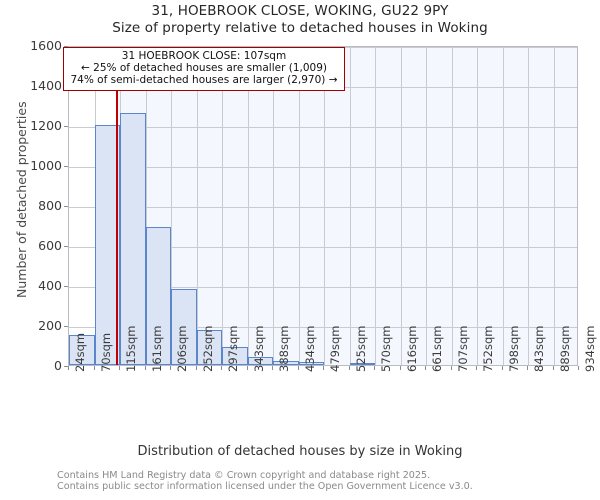 The width and height of the screenshot is (600, 500). I want to click on x-tick-label: 297sqm, so click(233, 348).